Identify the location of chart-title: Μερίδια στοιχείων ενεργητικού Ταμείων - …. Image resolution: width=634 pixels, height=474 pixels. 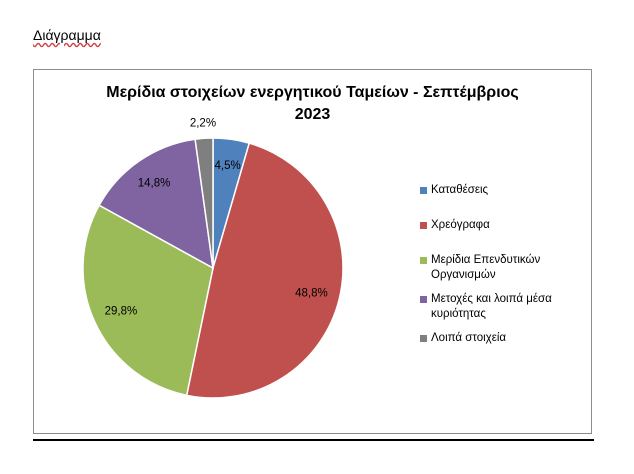
(312, 104).